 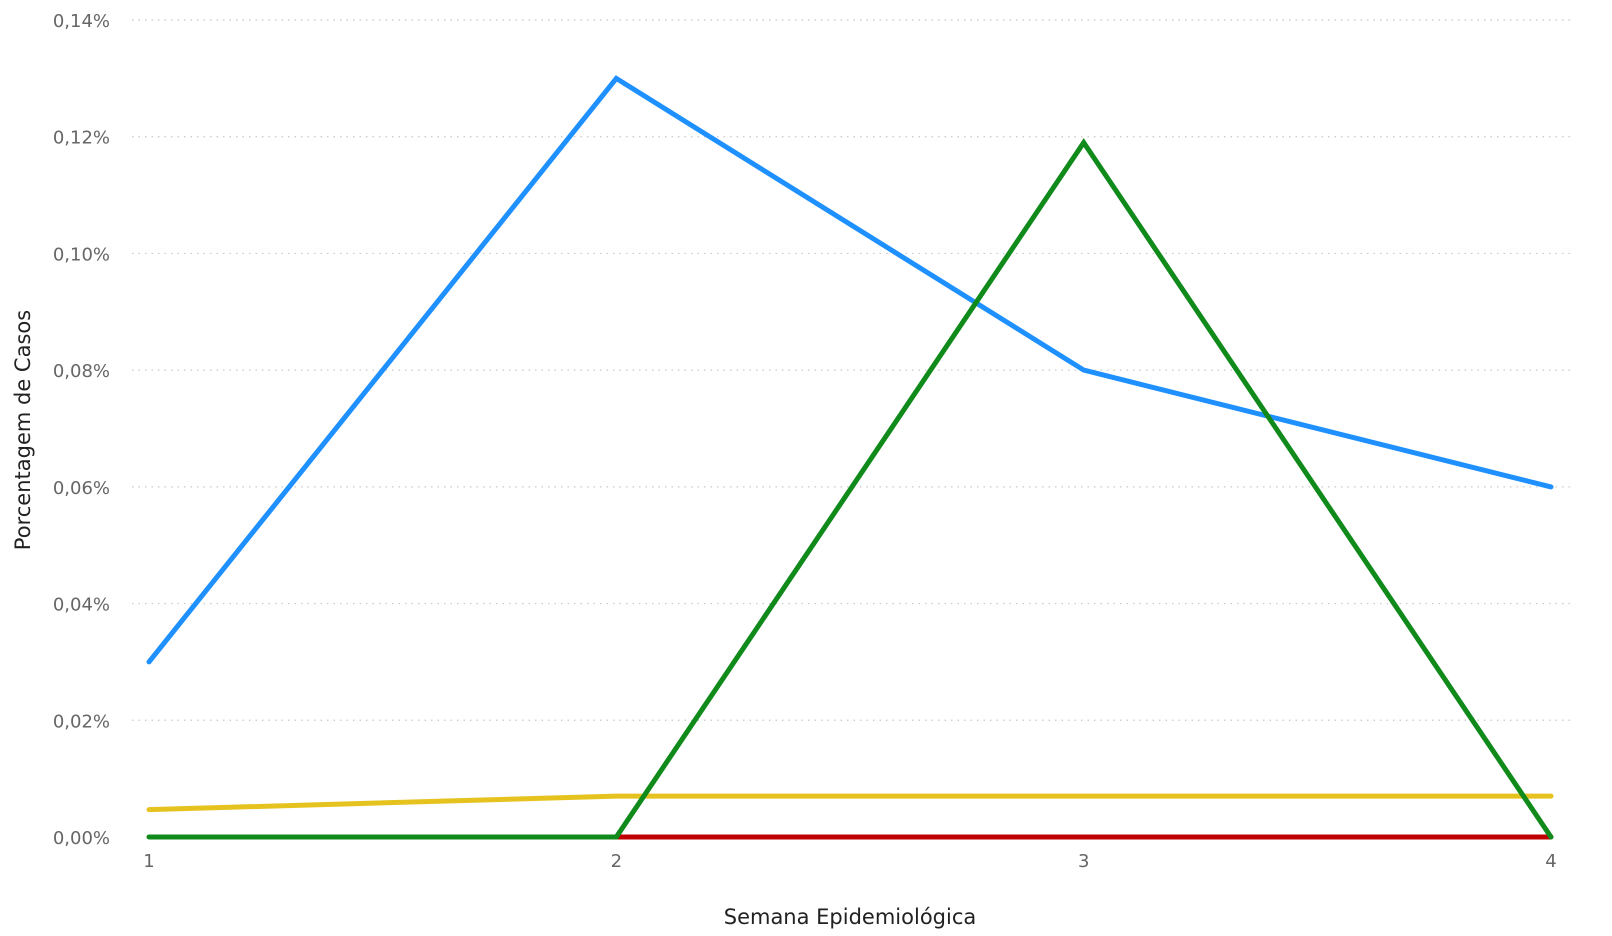 What do you see at coordinates (81, 605) in the screenshot?
I see `y-tick-label: 0,04%` at bounding box center [81, 605].